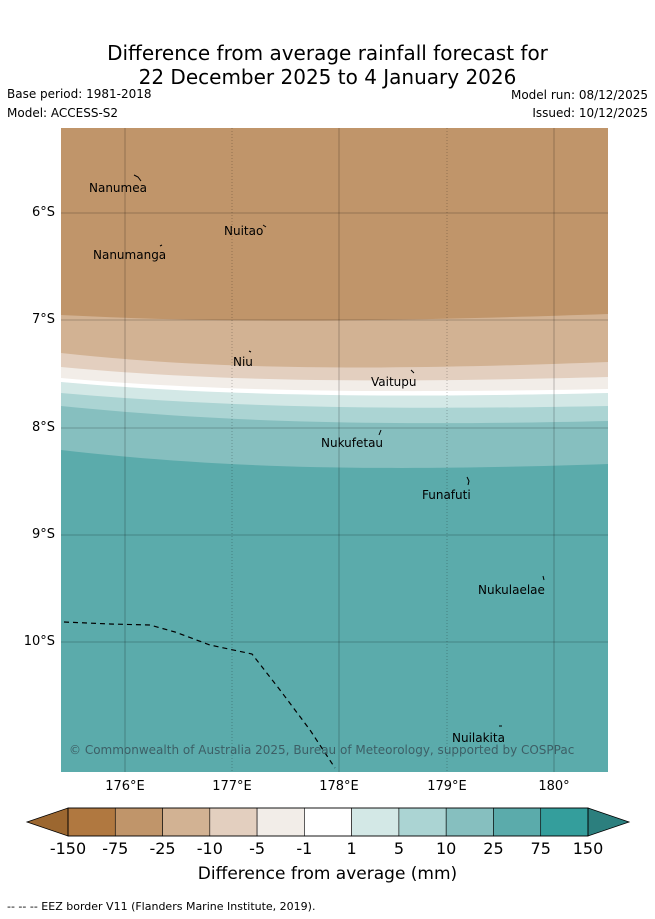 This screenshot has height=919, width=655. What do you see at coordinates (118, 188) in the screenshot?
I see `island-label-nanumea: Nanumea` at bounding box center [118, 188].